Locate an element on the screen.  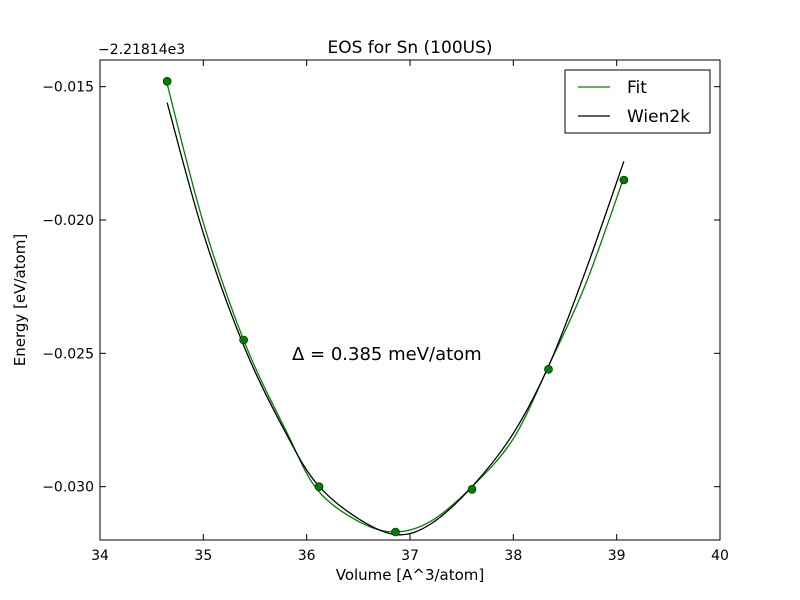
x-tick-label: 34 is located at coordinates (100, 556).